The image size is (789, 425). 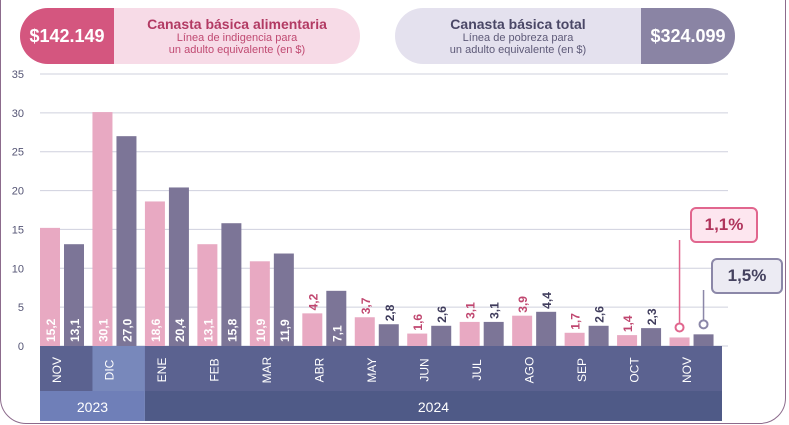 I want to click on y-tick-label: 20, so click(x=18, y=192).